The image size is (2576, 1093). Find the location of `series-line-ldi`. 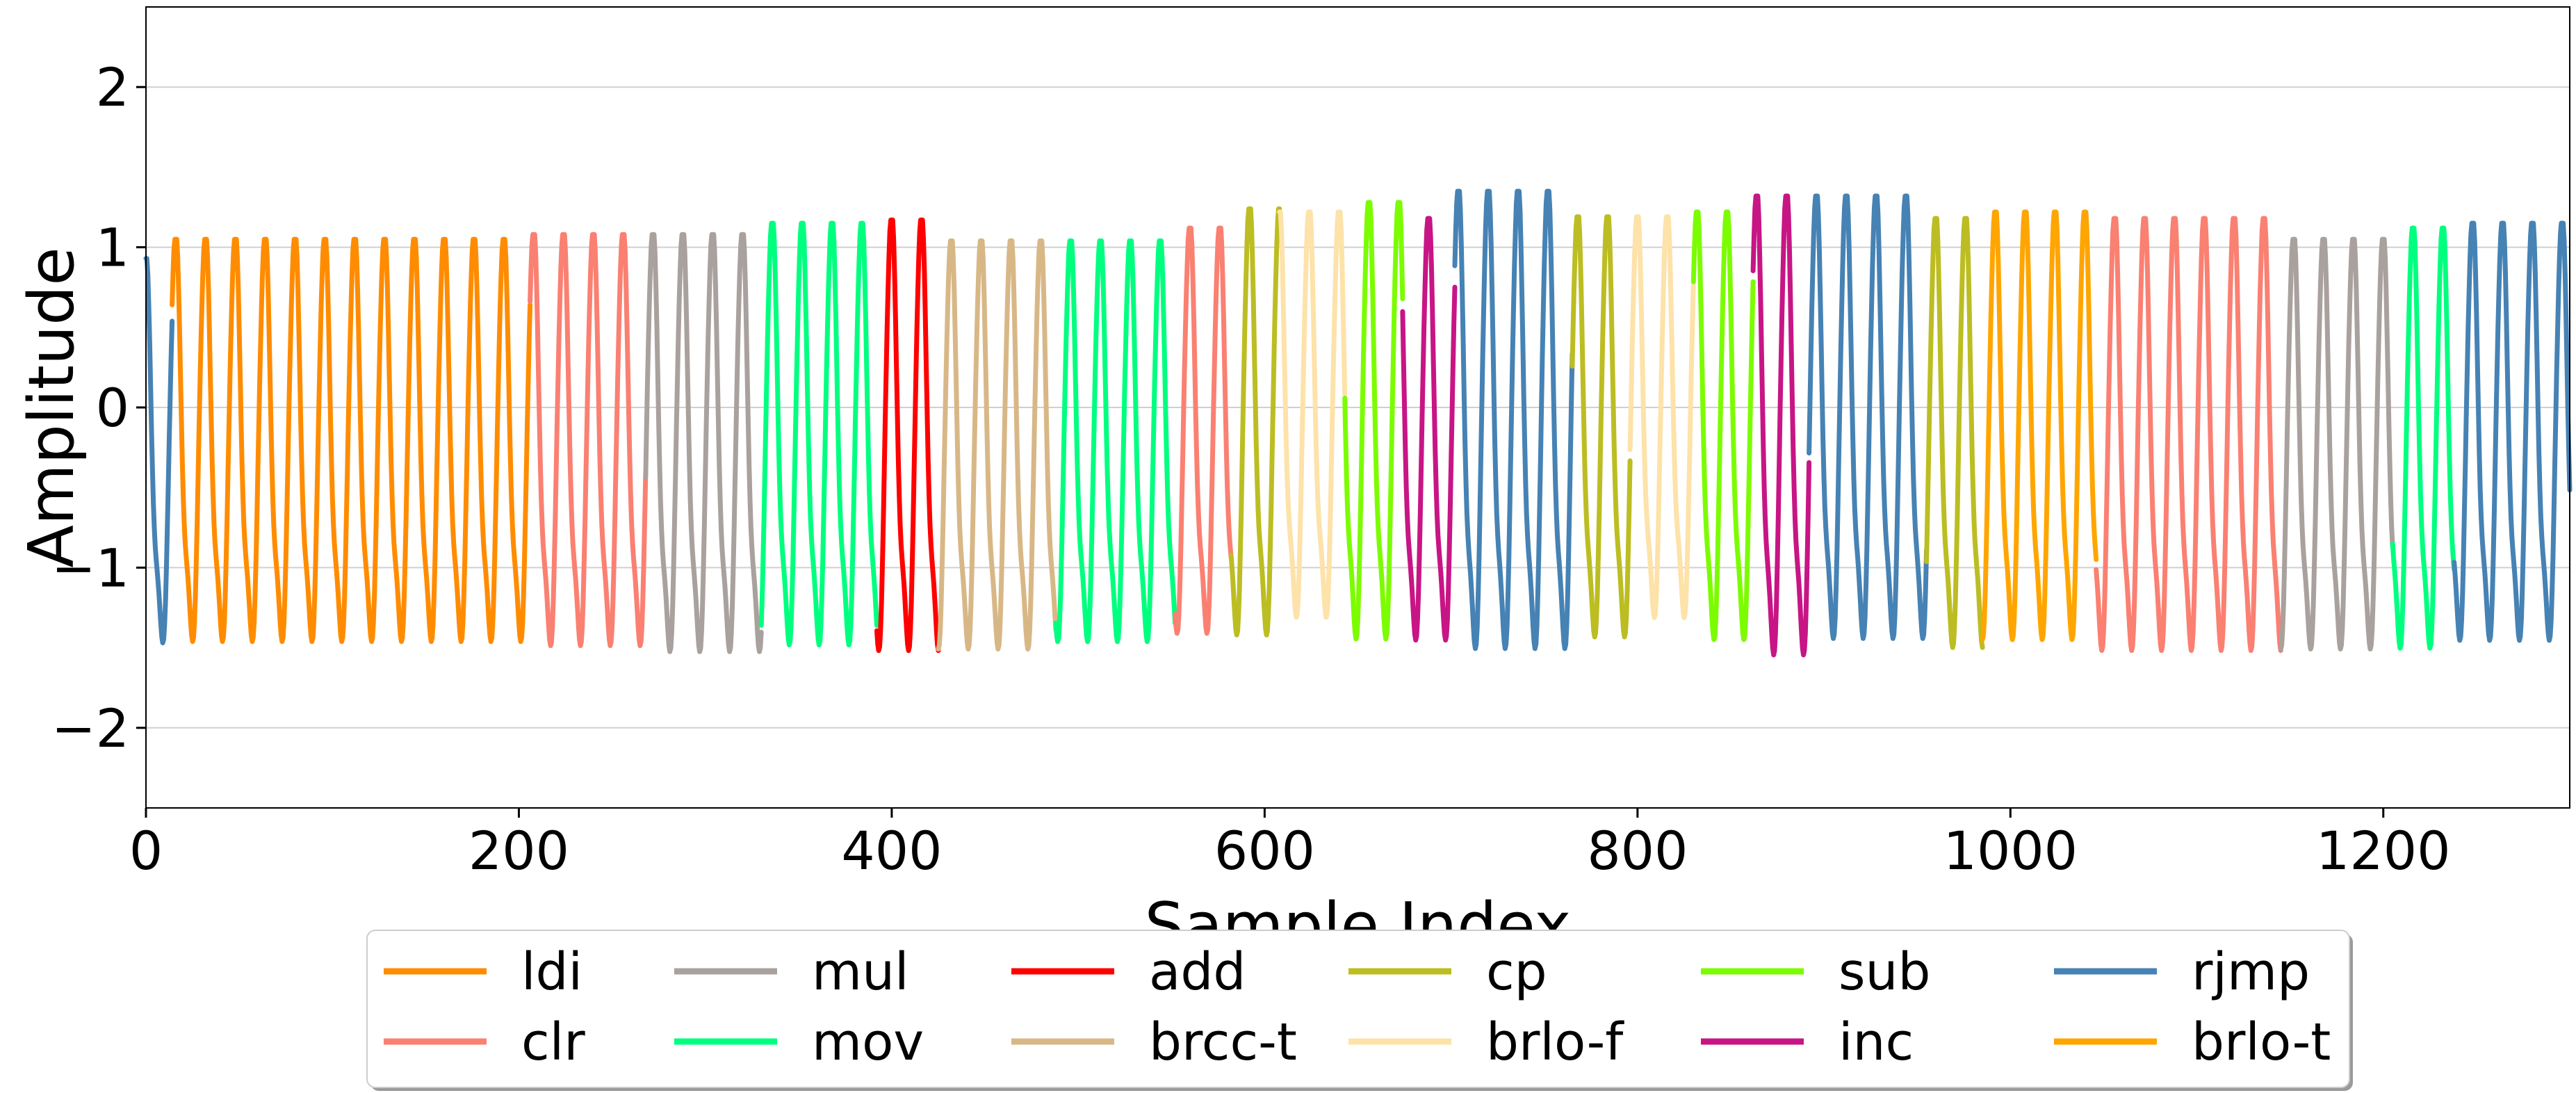

series-line-ldi is located at coordinates (351, 440).